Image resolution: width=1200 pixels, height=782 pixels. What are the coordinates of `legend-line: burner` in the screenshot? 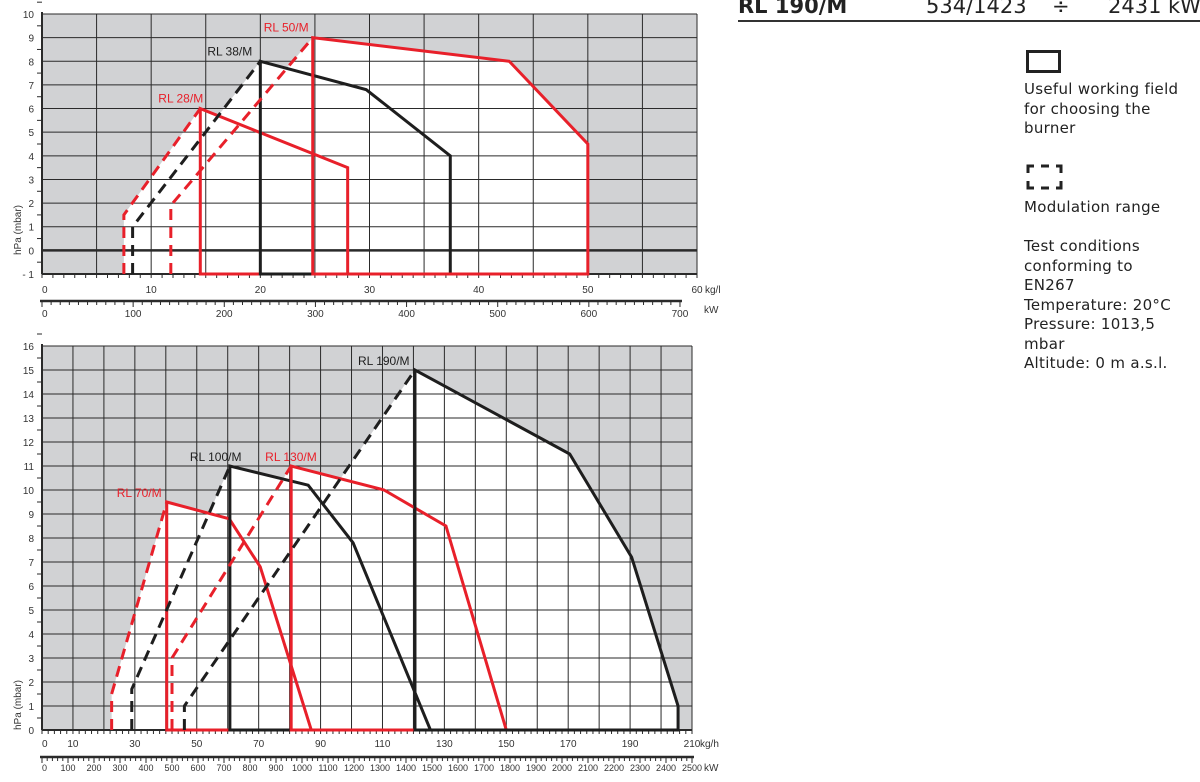 It's located at (1050, 128).